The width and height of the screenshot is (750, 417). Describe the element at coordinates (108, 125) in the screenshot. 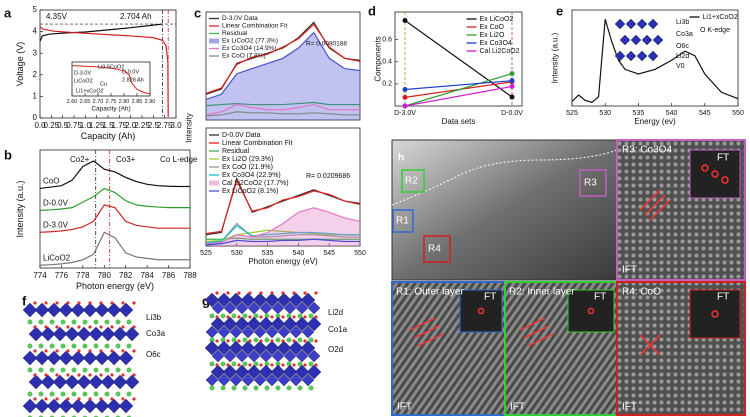

I see `x-tick-label: 1.5` at that location.